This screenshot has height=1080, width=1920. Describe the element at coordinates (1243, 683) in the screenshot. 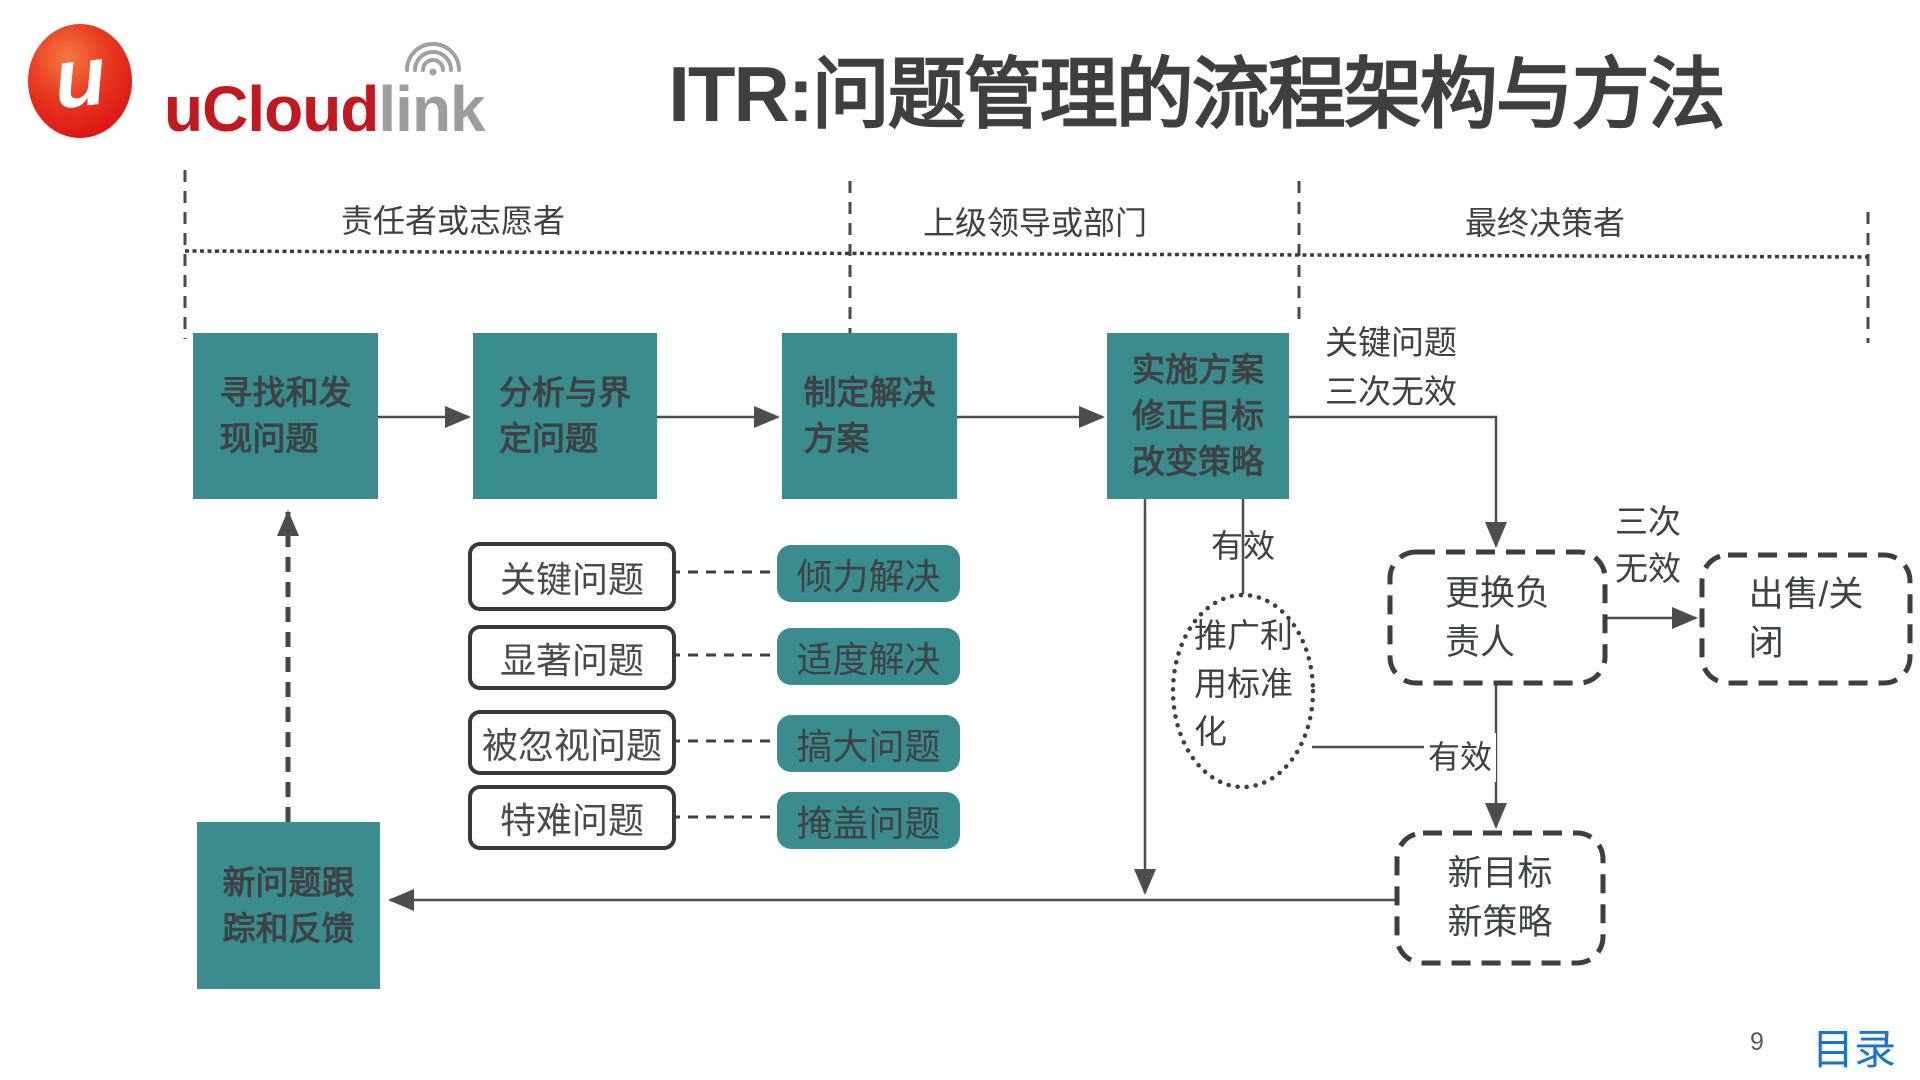

I see `standardization-label: 推广利 用标准 化` at that location.